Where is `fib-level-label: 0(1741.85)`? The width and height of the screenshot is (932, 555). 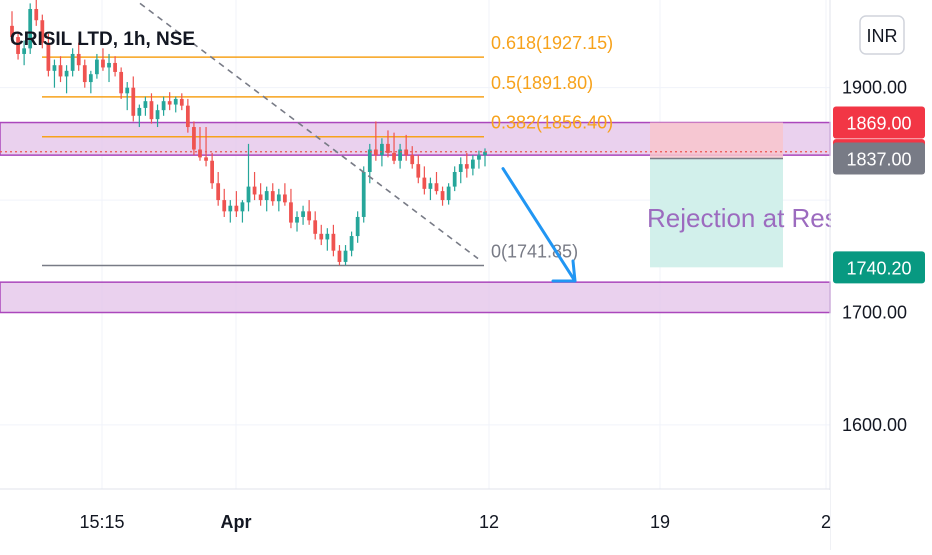 fib-level-label: 0(1741.85) is located at coordinates (534, 251).